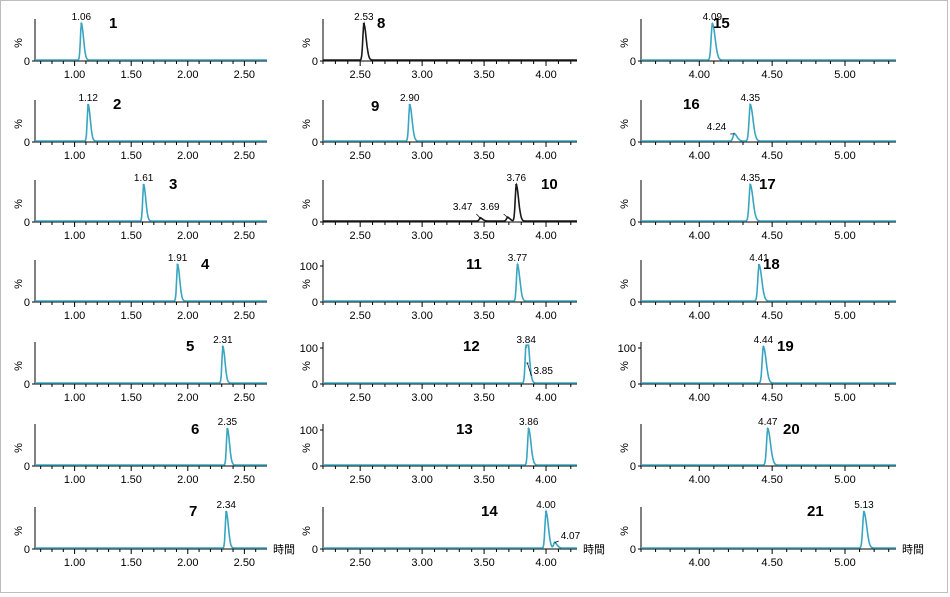 The width and height of the screenshot is (950, 597). What do you see at coordinates (549, 184) in the screenshot?
I see `compound-number: 10` at bounding box center [549, 184].